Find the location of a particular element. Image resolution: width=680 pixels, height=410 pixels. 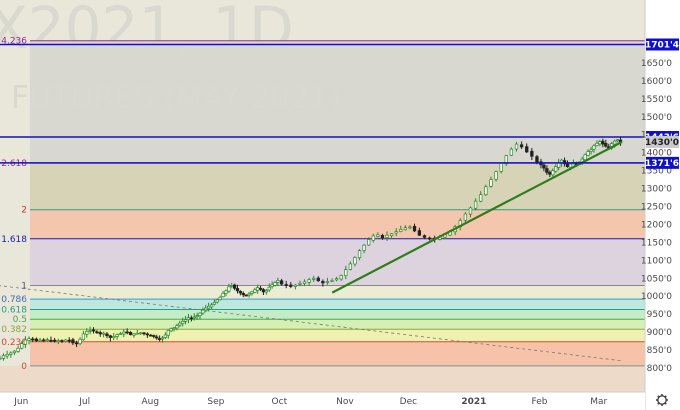

y-tick-label: 1000'0 is located at coordinates (656, 297).